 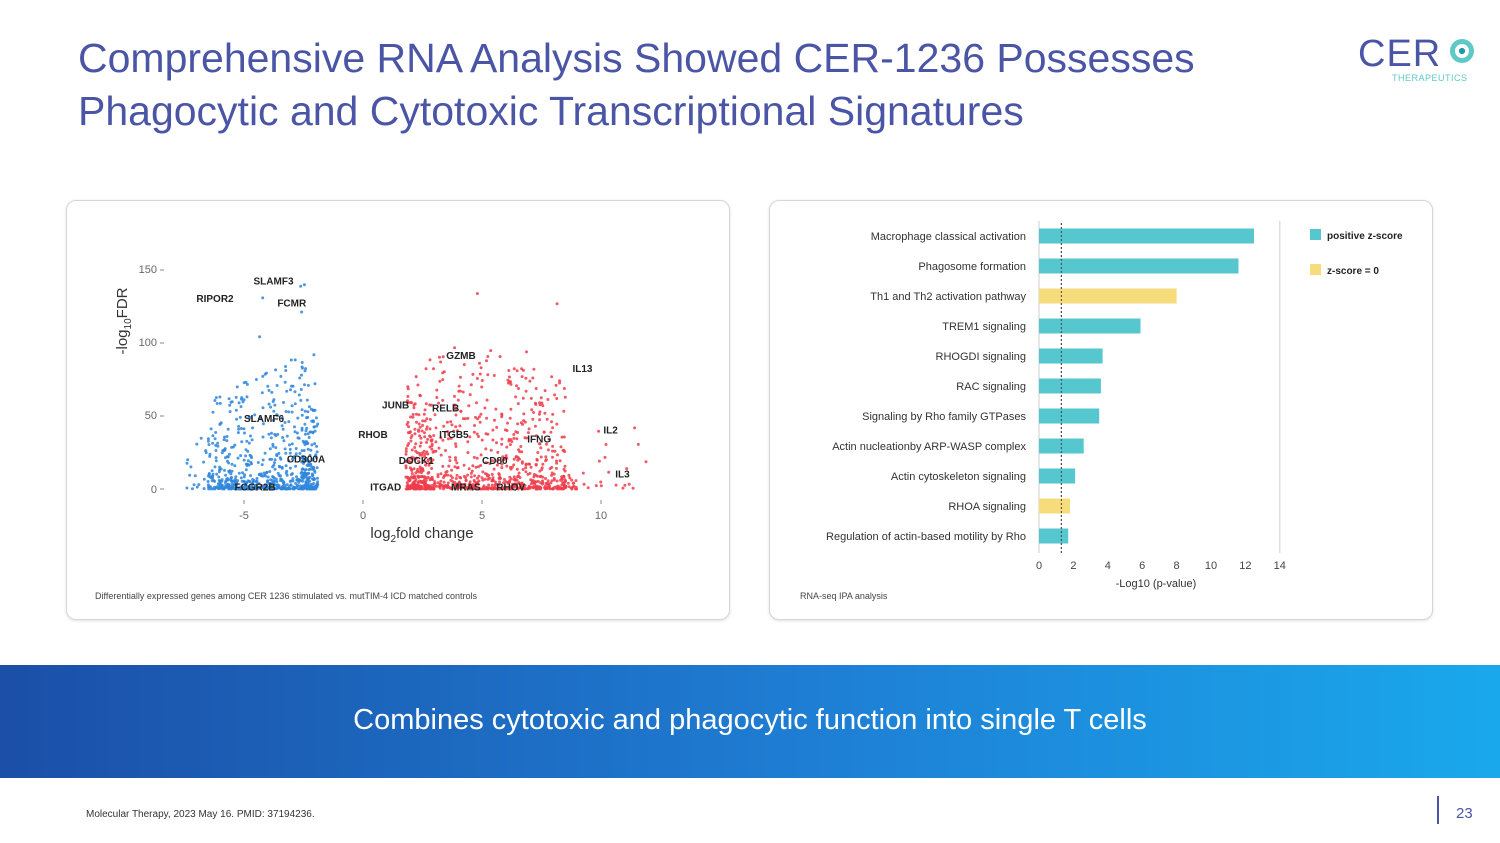 I want to click on x-tick-label: -5, so click(x=244, y=516).